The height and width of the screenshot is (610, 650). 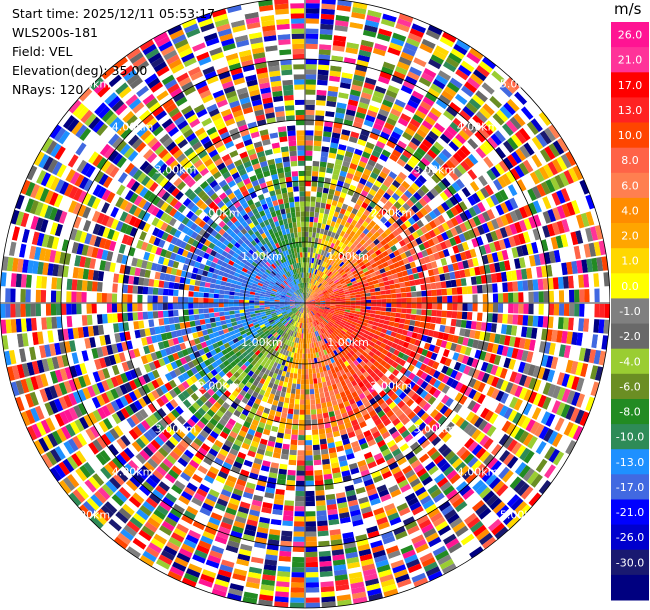 I want to click on colorbar-unit: m/s, so click(x=628, y=9).